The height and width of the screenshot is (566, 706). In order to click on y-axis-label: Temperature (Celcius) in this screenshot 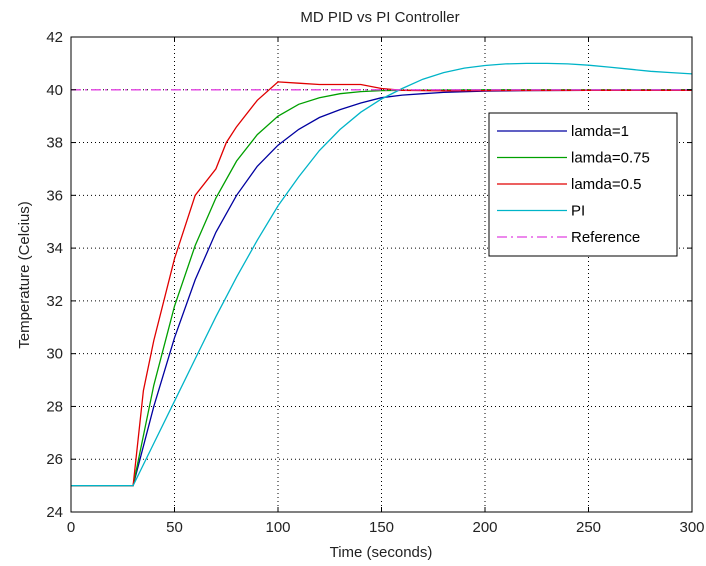, I will do `click(24, 275)`.